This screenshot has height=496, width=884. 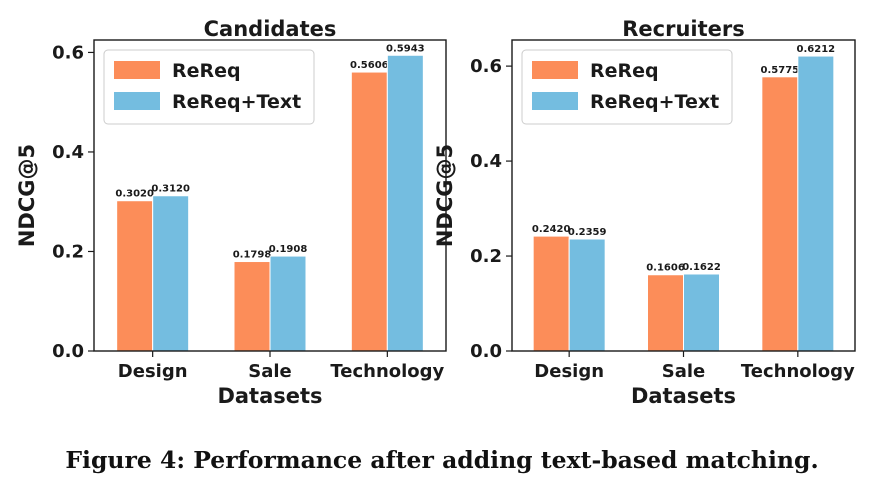 I want to click on bar-value-label: 0.1798, so click(x=252, y=255).